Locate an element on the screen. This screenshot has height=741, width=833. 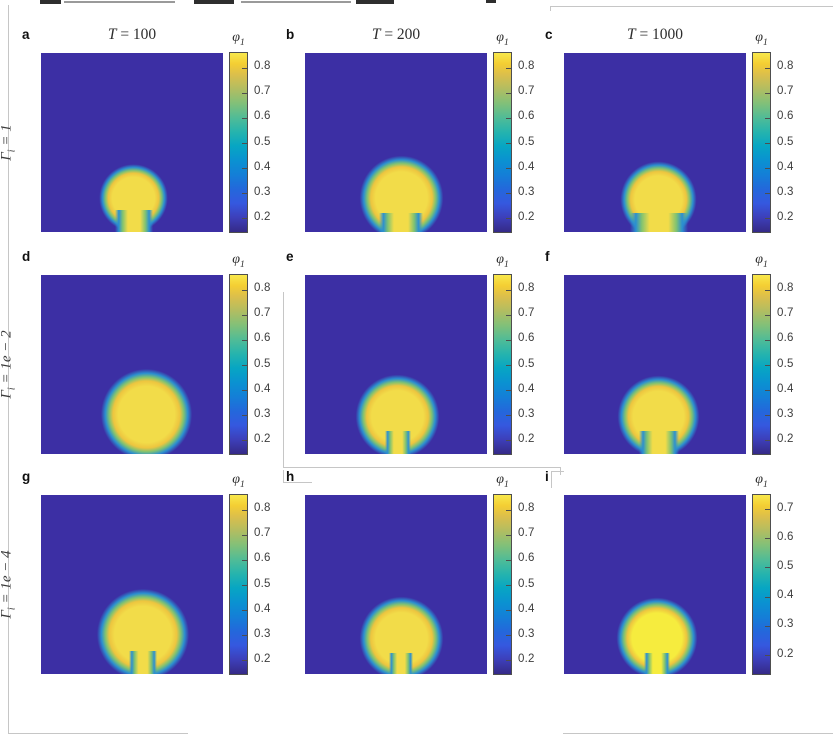
annotation-corner-h-v is located at coordinates (283, 476).